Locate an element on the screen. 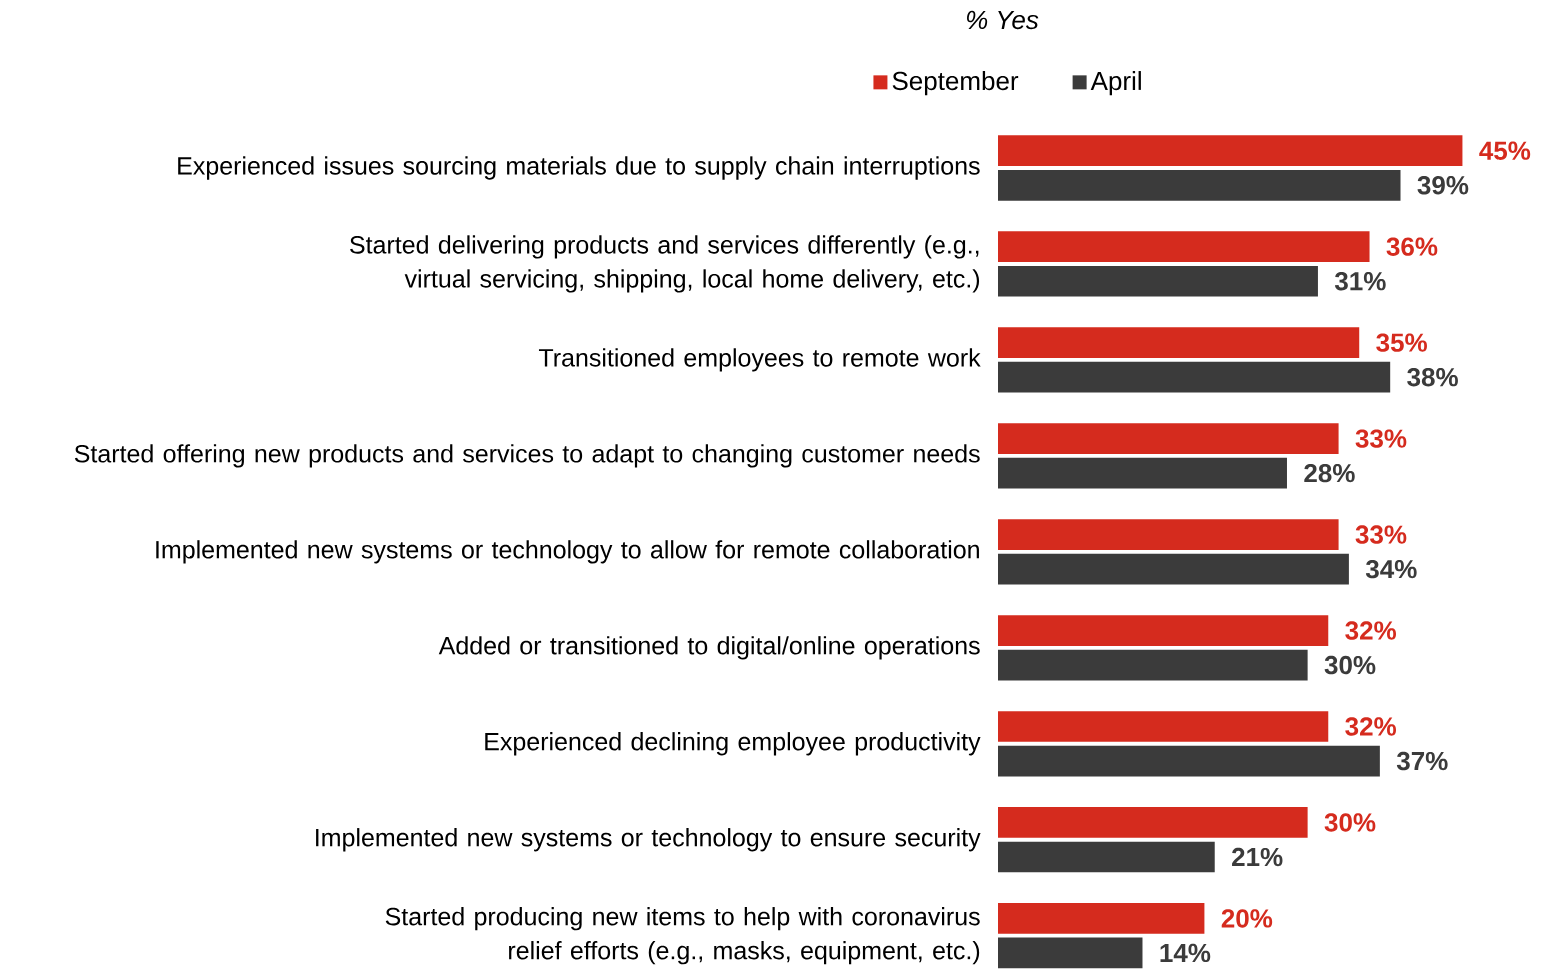  y-tick-label: Started offering new products and services to adapt to changing customer needs is located at coordinates (527, 456).